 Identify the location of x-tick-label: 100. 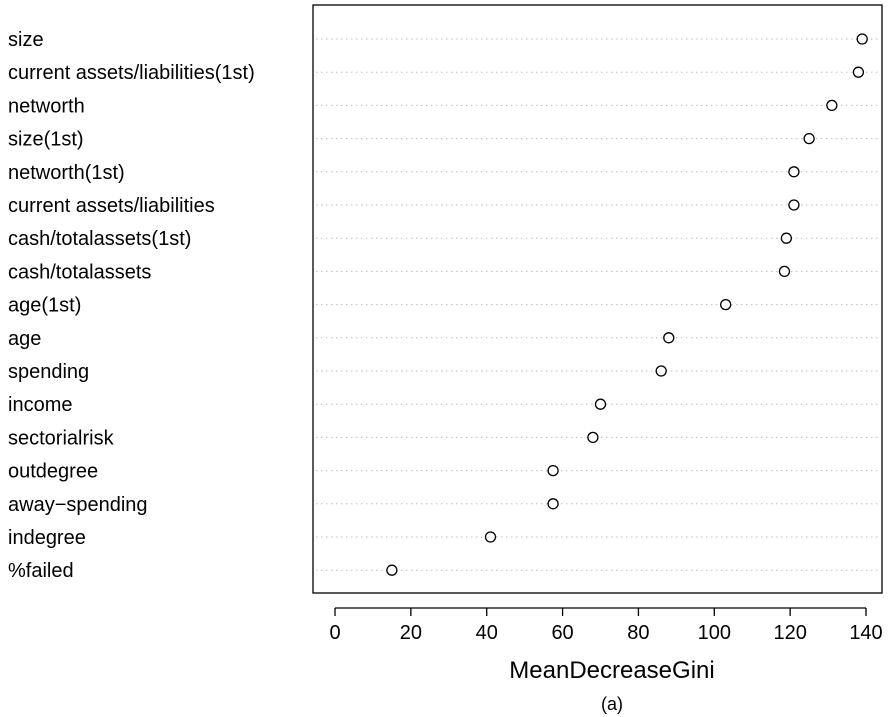
(714, 633).